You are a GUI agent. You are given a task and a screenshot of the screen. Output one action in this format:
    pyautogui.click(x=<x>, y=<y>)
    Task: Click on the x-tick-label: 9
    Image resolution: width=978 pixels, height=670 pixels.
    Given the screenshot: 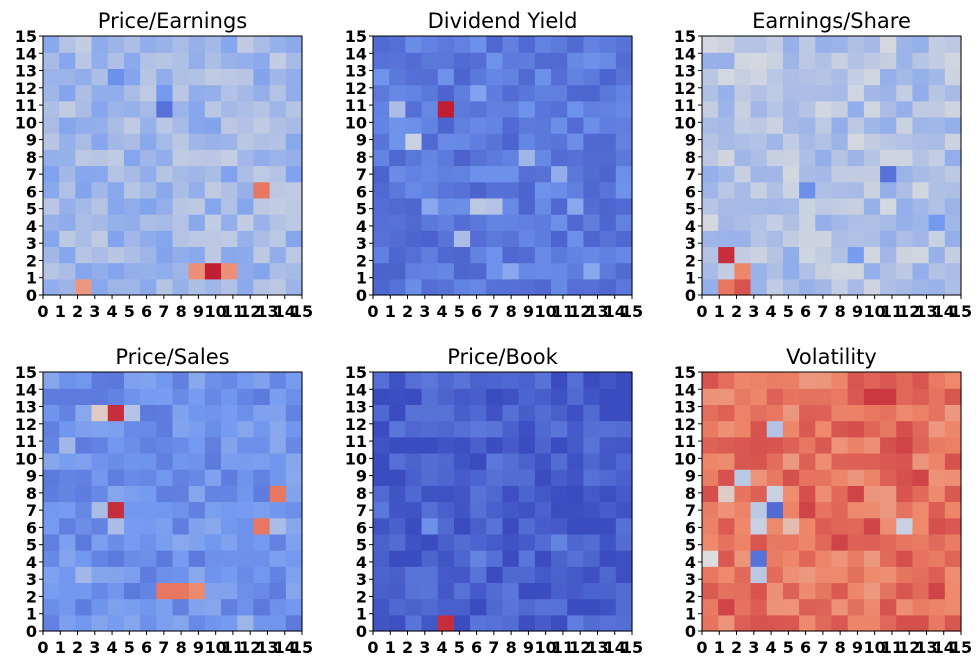 What is the action you would take?
    pyautogui.click(x=528, y=311)
    